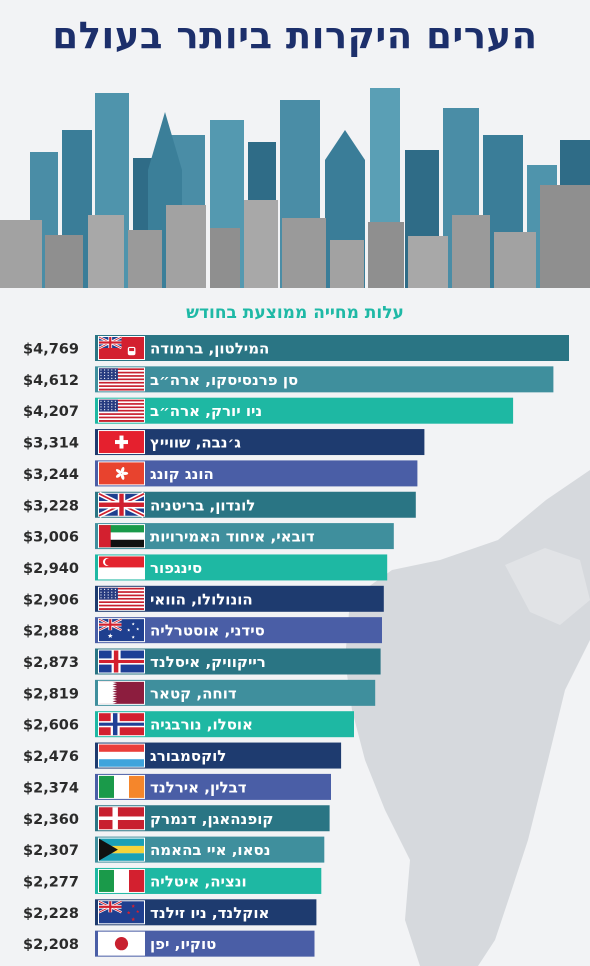  Describe the element at coordinates (121, 912) in the screenshot. I see `new-zealand-flag-icon` at that location.